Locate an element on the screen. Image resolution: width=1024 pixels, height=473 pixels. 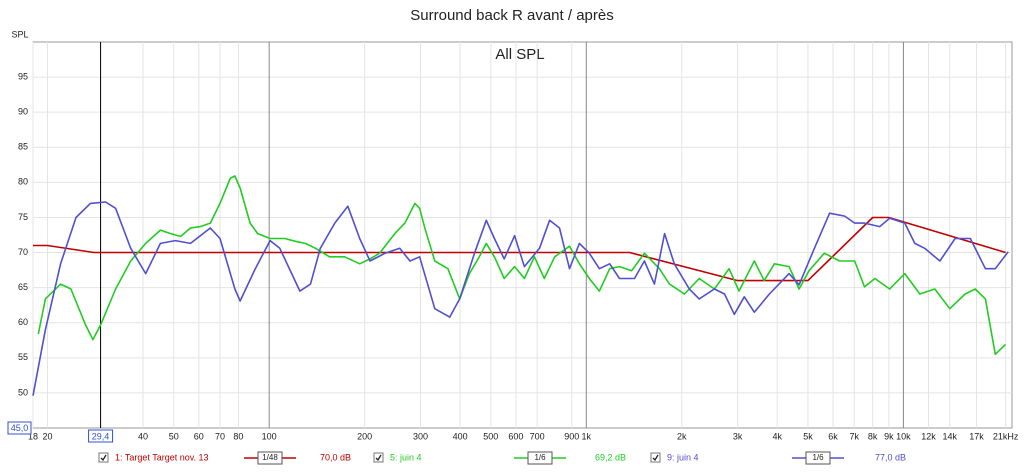
legend-smoothing: 1/48 is located at coordinates (270, 457).